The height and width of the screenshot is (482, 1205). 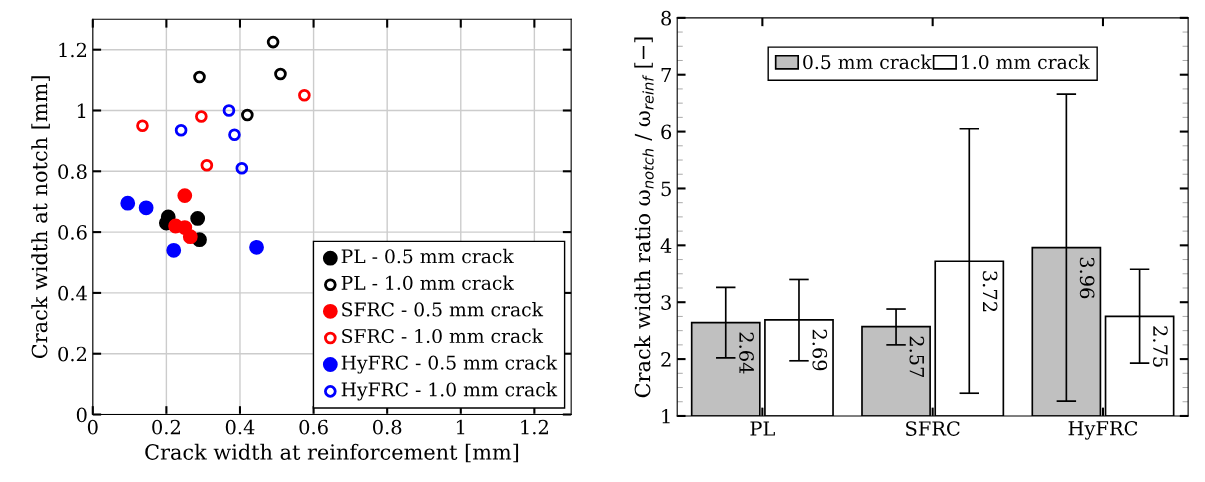 I want to click on data-label: 3.72, so click(x=990, y=291).